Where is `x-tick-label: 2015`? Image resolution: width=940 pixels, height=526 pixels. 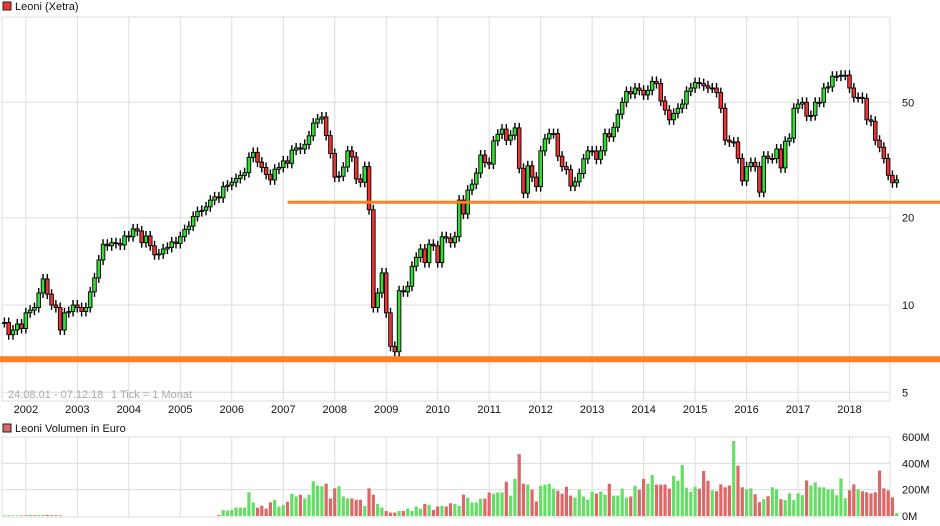 x-tick-label: 2015 is located at coordinates (695, 410).